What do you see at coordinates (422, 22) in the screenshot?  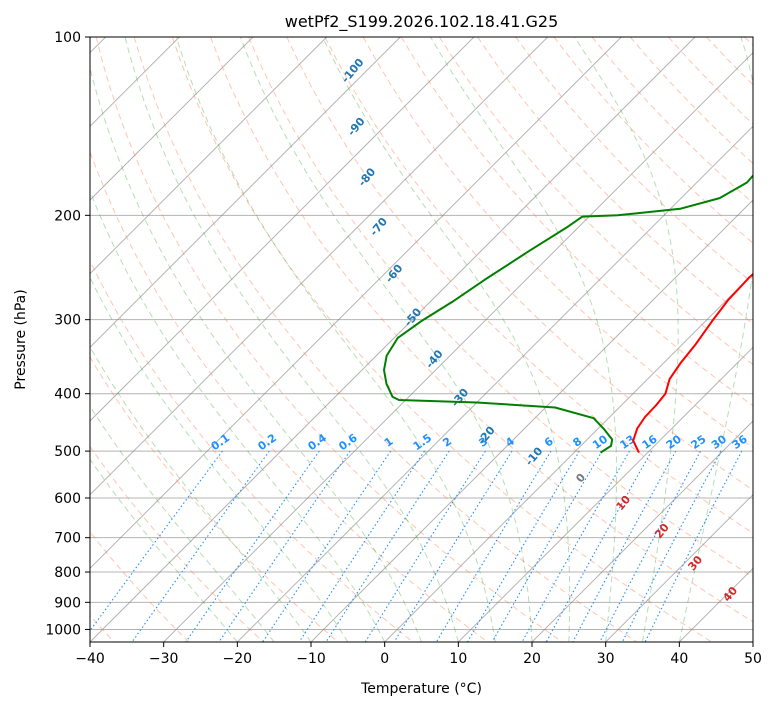 I see `chart-title: wetPf2_S199.2026.102.18.41.G25` at bounding box center [422, 22].